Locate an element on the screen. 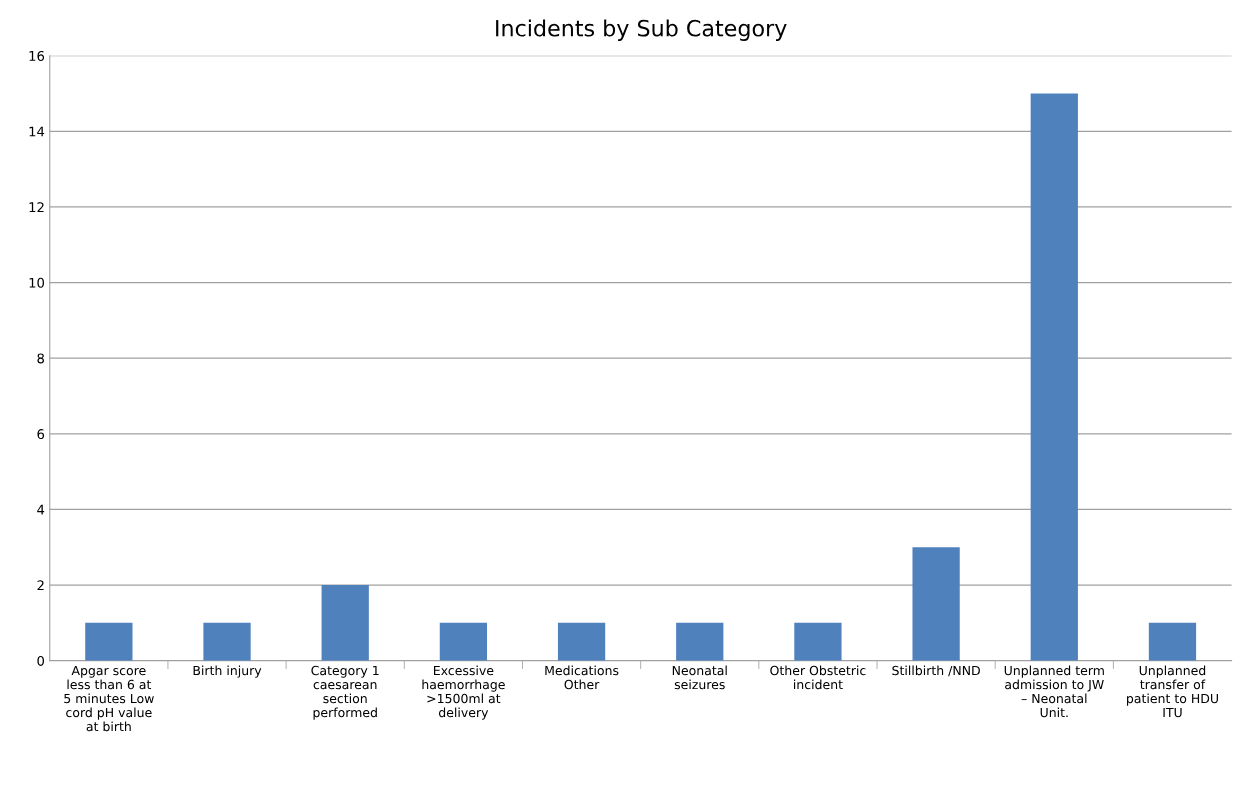 Image resolution: width=1244 pixels, height=796 pixels. x-tick-label: Neonatal seizures is located at coordinates (699, 677).